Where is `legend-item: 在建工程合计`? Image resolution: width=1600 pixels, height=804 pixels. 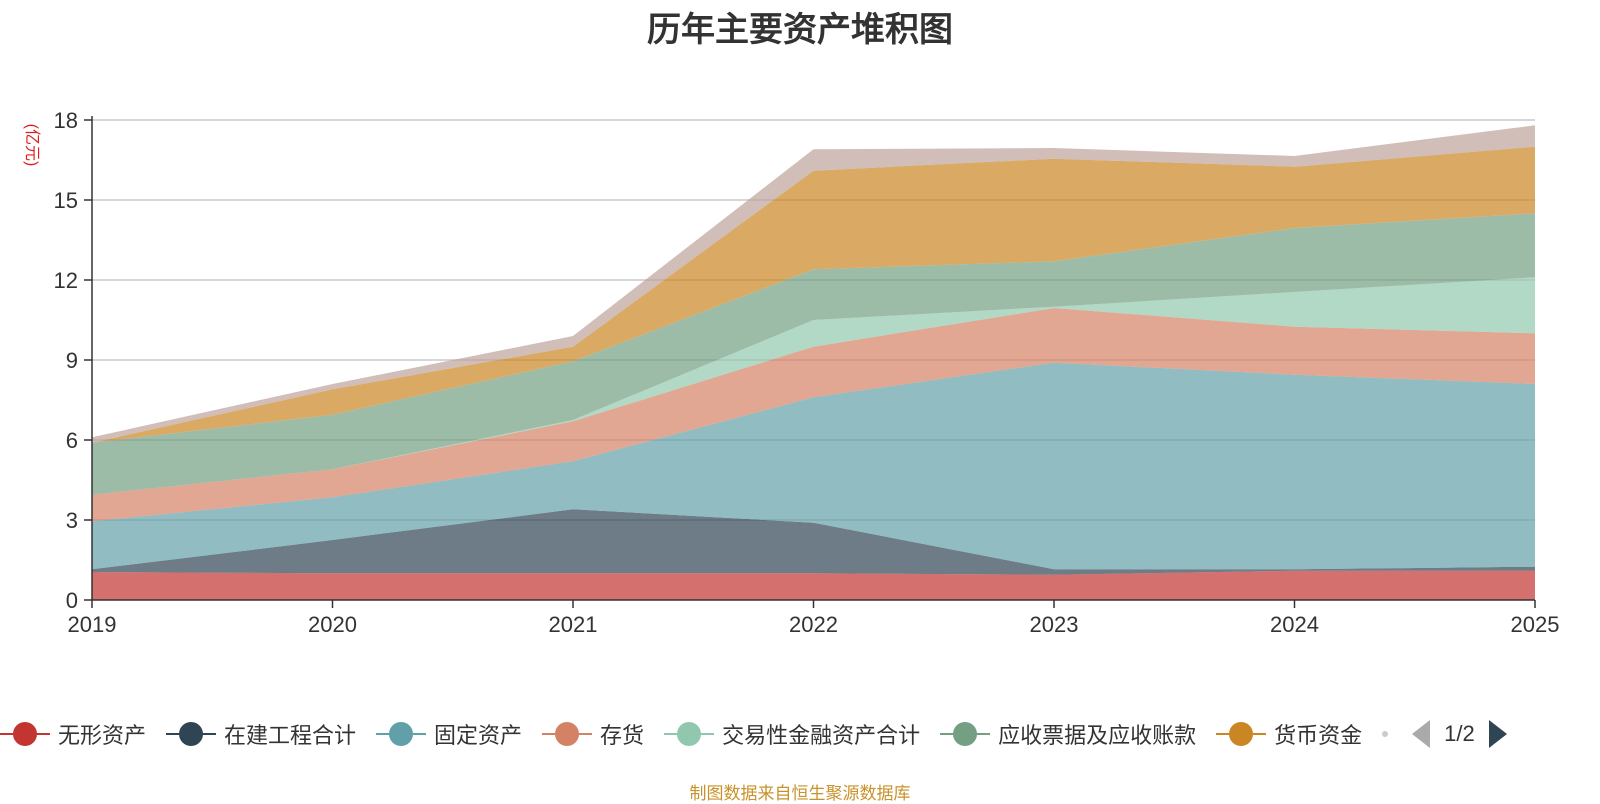
legend-item: 在建工程合计 is located at coordinates (261, 734).